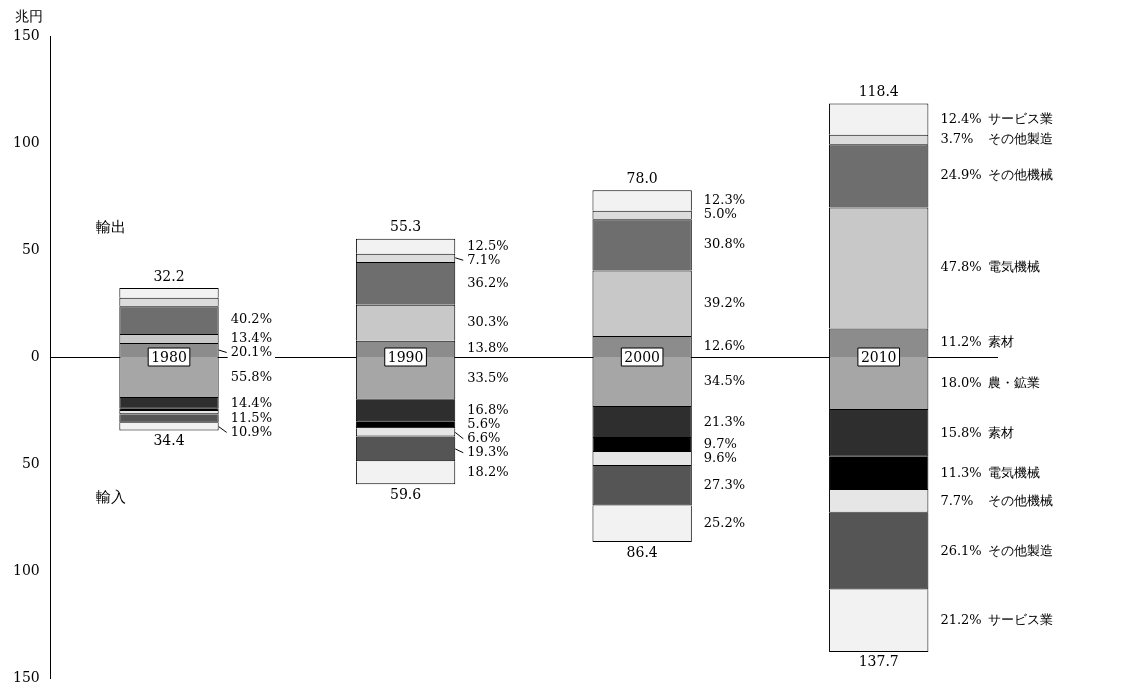 This screenshot has height=690, width=1147. What do you see at coordinates (961, 432) in the screenshot?
I see `annotation: 15.8%` at bounding box center [961, 432].